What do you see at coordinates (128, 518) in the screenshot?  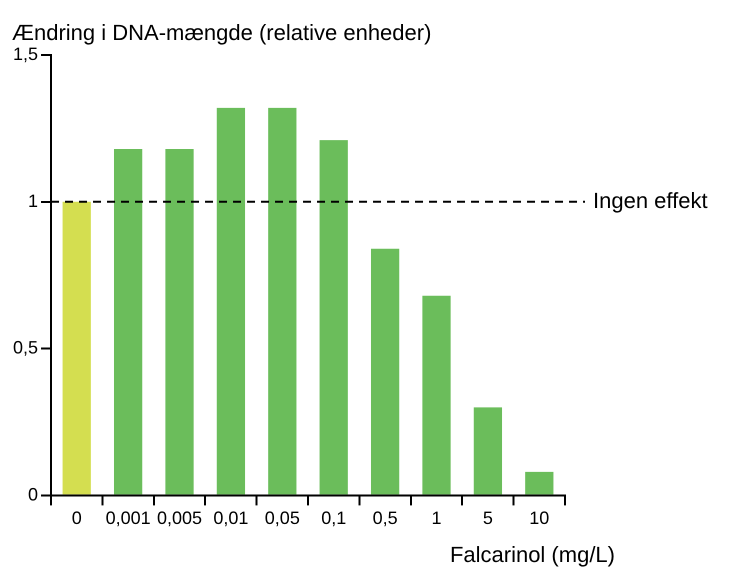 I see `x-tick-label: 0,001` at bounding box center [128, 518].